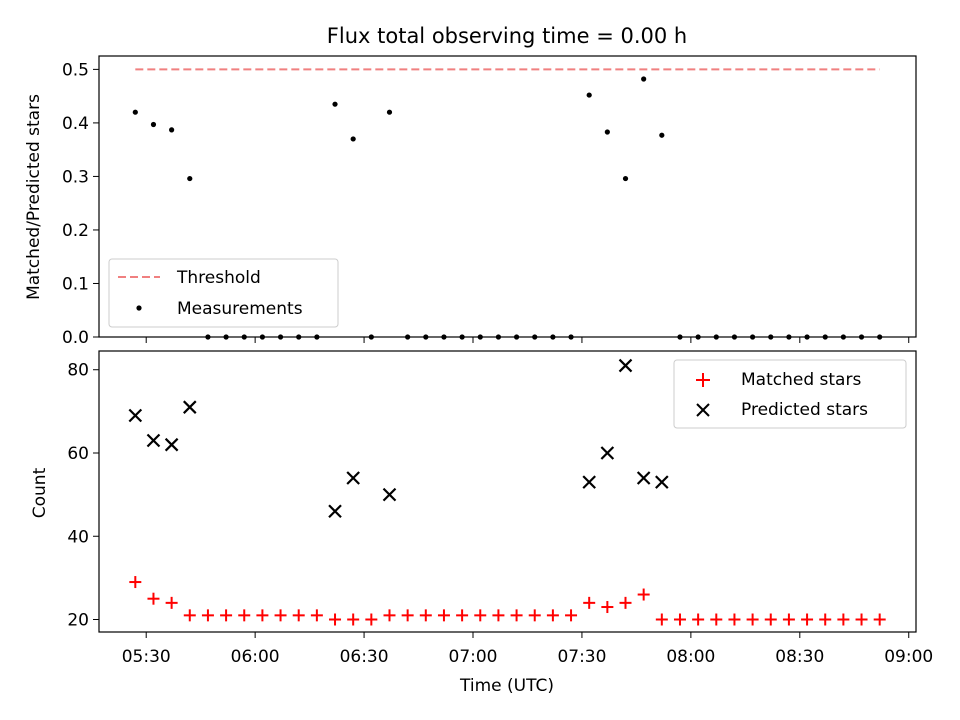 The height and width of the screenshot is (720, 960). Describe the element at coordinates (801, 380) in the screenshot. I see `matched-legend-label: Matched stars` at that location.